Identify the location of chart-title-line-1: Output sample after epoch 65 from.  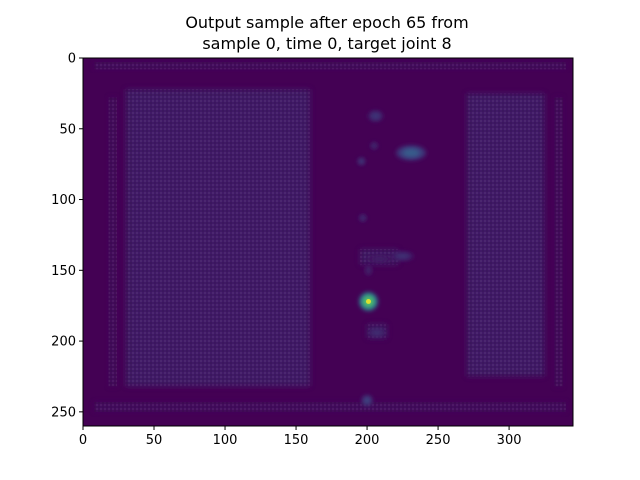
(326, 22).